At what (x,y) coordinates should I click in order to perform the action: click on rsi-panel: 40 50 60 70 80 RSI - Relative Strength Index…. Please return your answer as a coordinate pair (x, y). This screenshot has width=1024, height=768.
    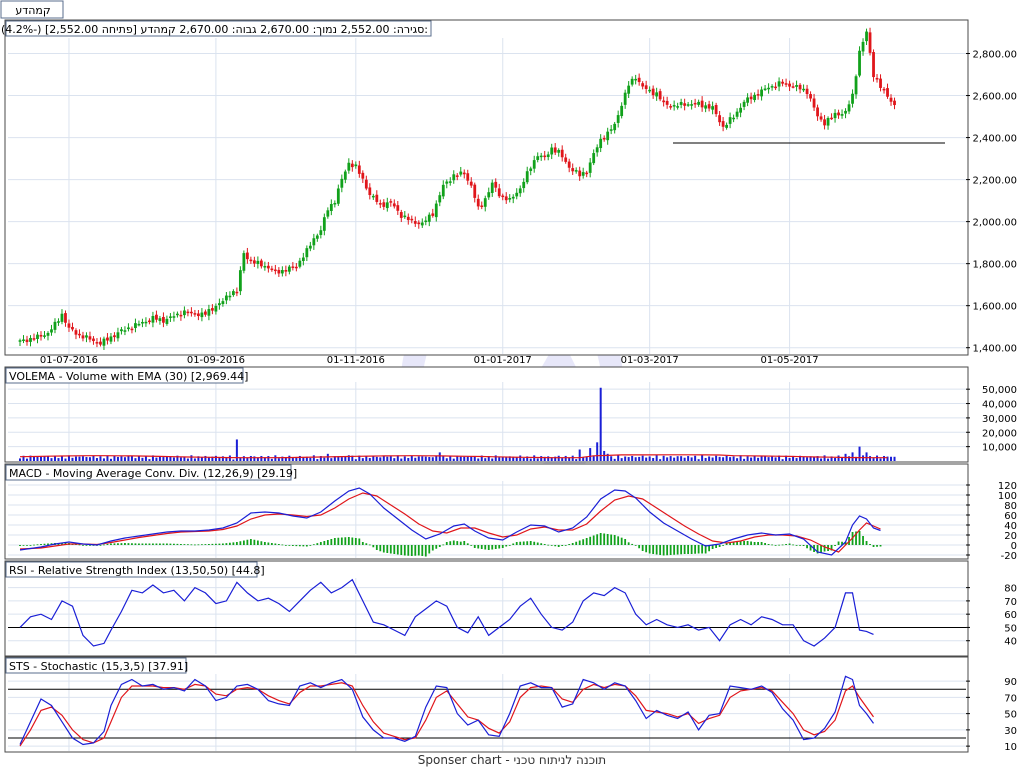
    Looking at the image, I should click on (510, 608).